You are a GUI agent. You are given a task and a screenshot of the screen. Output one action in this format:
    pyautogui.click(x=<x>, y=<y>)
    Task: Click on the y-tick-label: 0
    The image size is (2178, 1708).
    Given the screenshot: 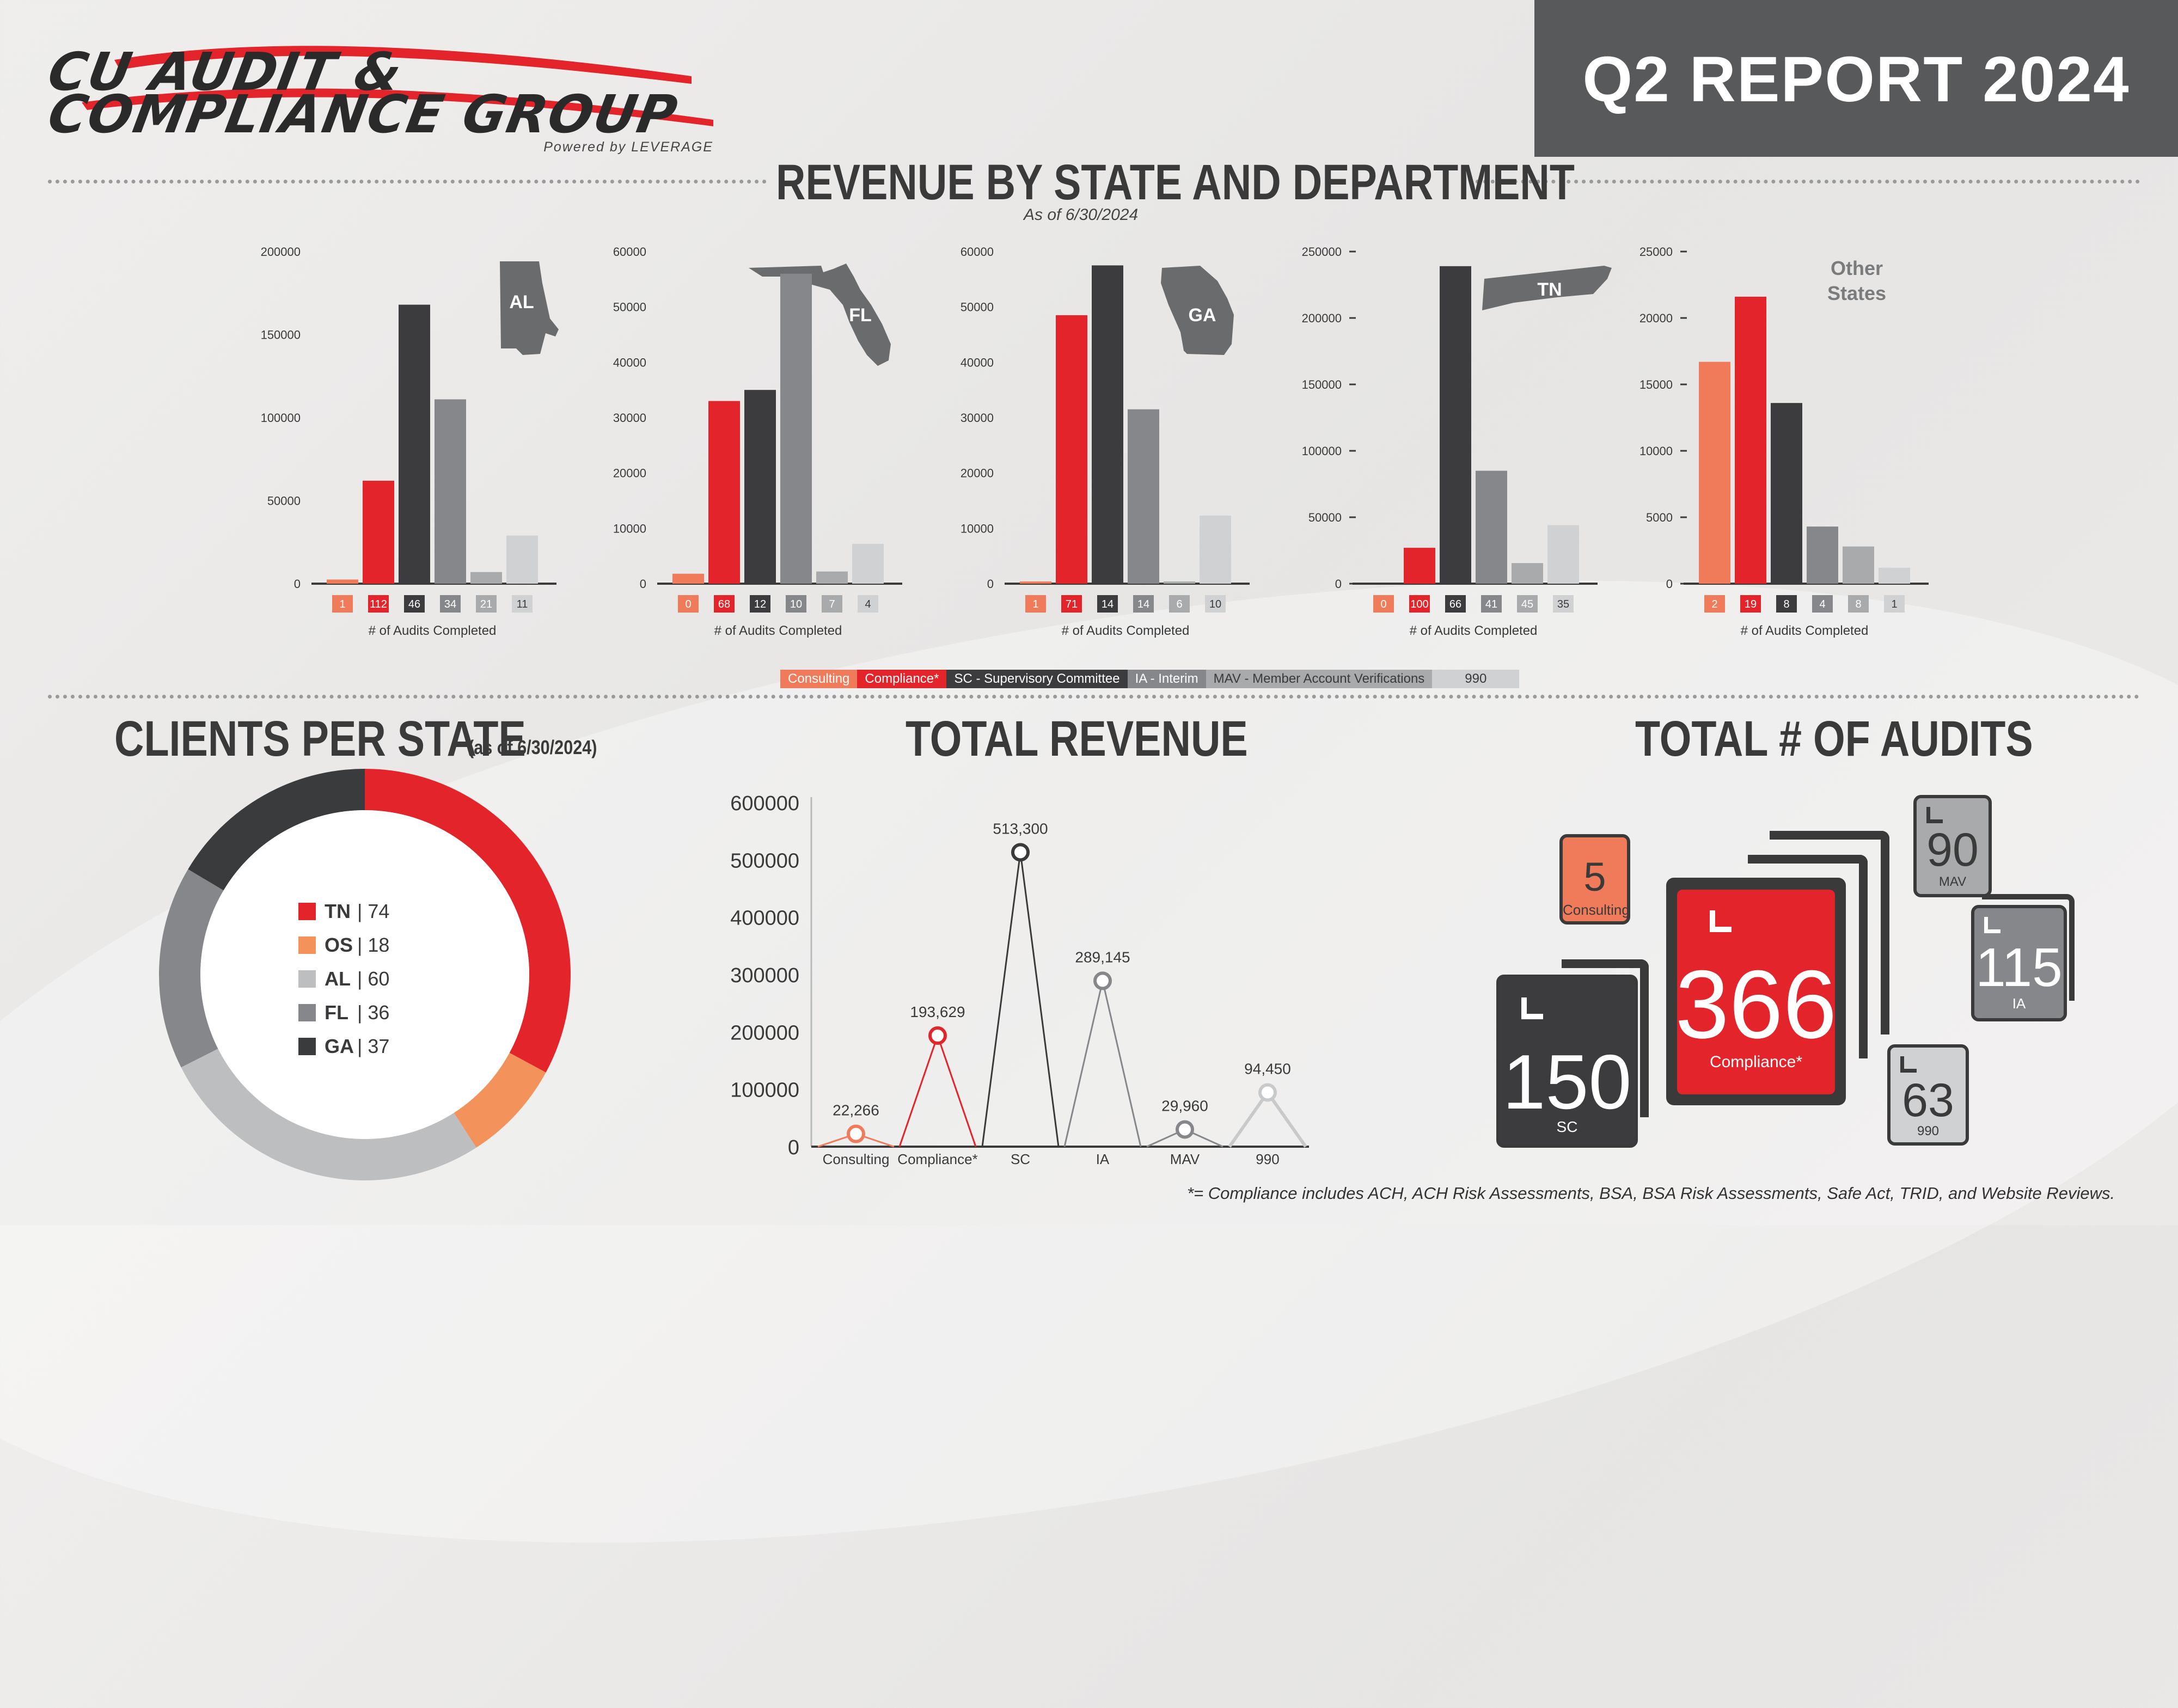 What is the action you would take?
    pyautogui.click(x=990, y=584)
    